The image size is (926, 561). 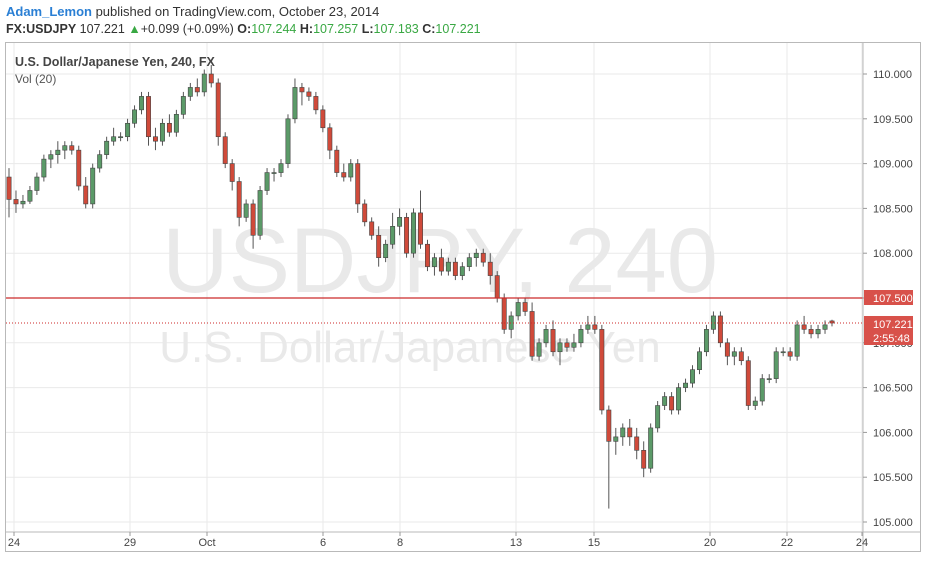 What do you see at coordinates (710, 543) in the screenshot?
I see `x-tick-label: 20` at bounding box center [710, 543].